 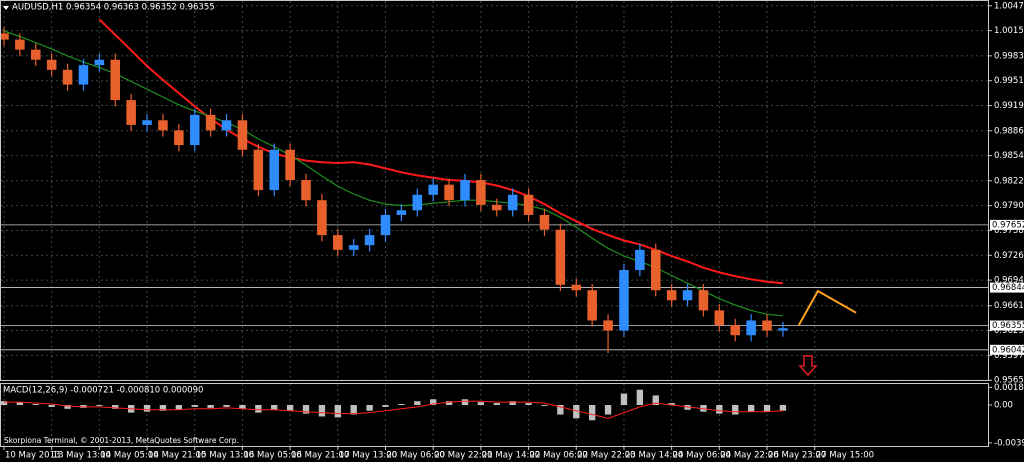 I want to click on macd-y-tick-label: 0.00, so click(x=1003, y=406).